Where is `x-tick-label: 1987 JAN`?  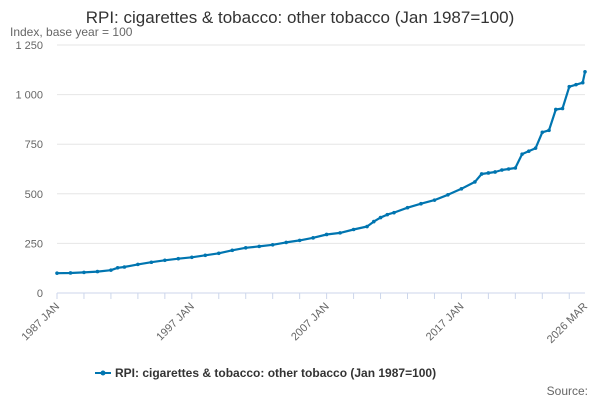
x-tick-label: 1987 JAN is located at coordinates (40, 322).